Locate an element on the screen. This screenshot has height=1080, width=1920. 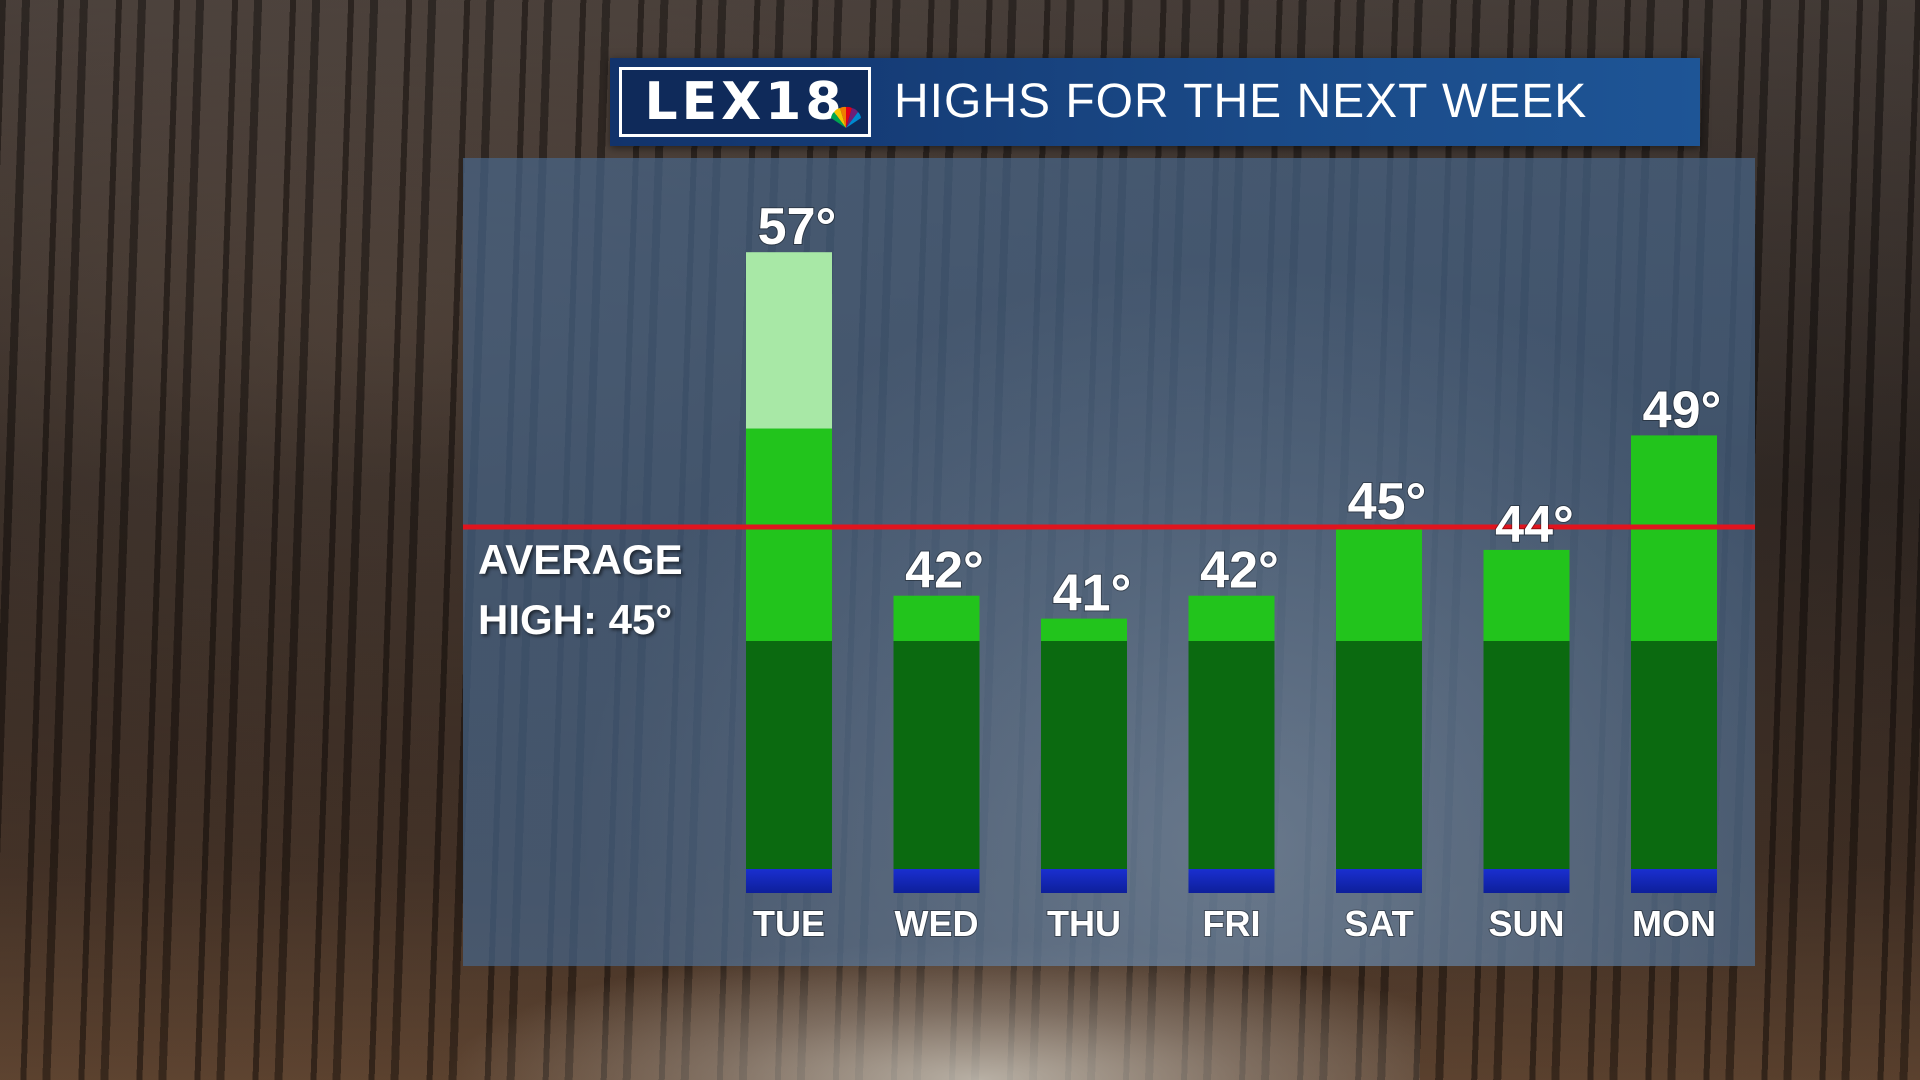
day-label: WED is located at coordinates (937, 923).